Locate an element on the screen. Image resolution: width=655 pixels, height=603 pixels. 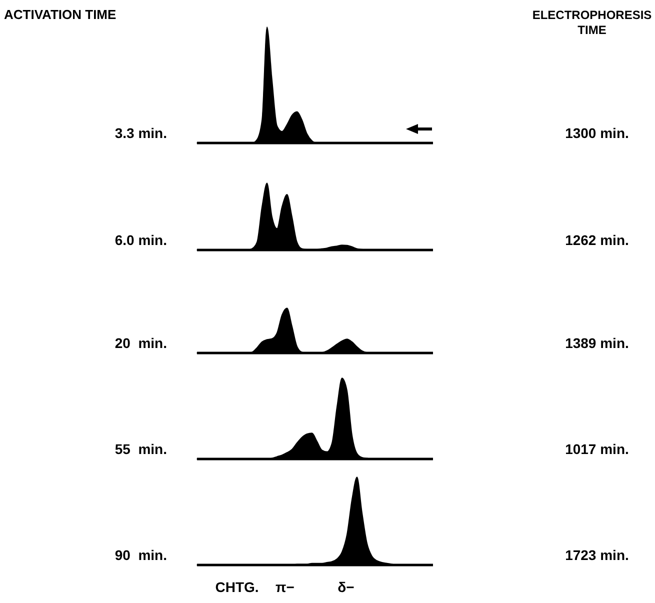
text: ELECTROPHORESIS TIME is located at coordinates (592, 22).